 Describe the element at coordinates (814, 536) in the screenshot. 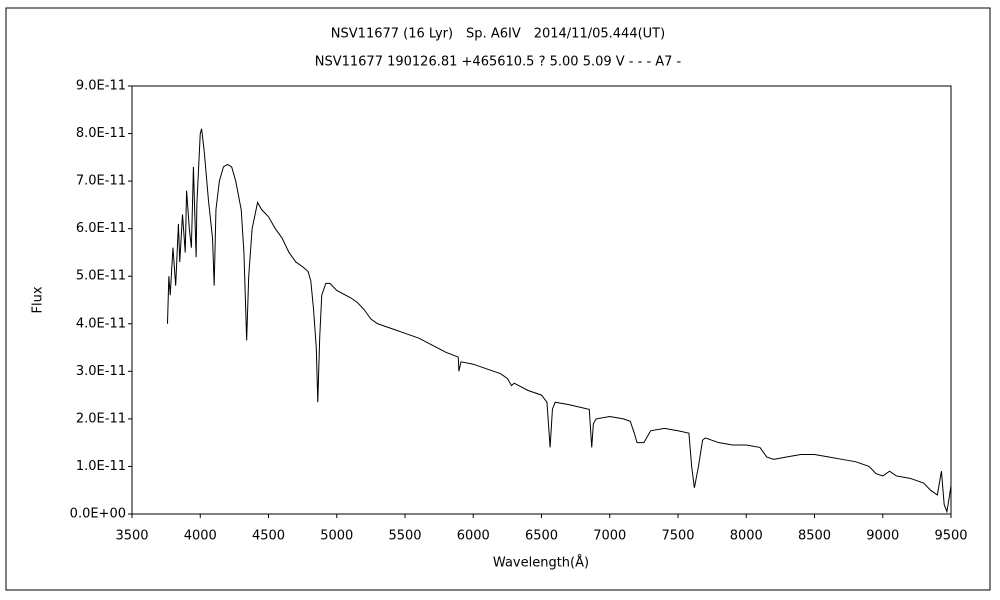

I see `x-tick-label: 8500` at that location.